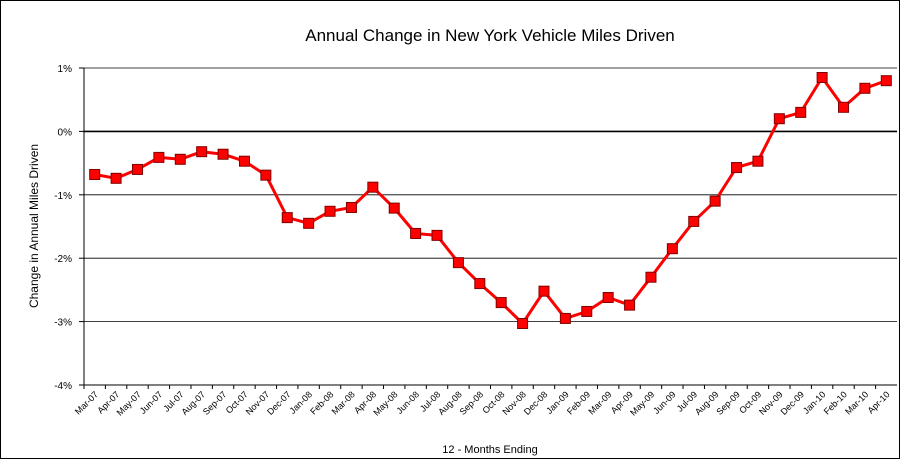 This screenshot has width=901, height=460. I want to click on y-axis-label: Change in Annual Miles Driven, so click(34, 226).